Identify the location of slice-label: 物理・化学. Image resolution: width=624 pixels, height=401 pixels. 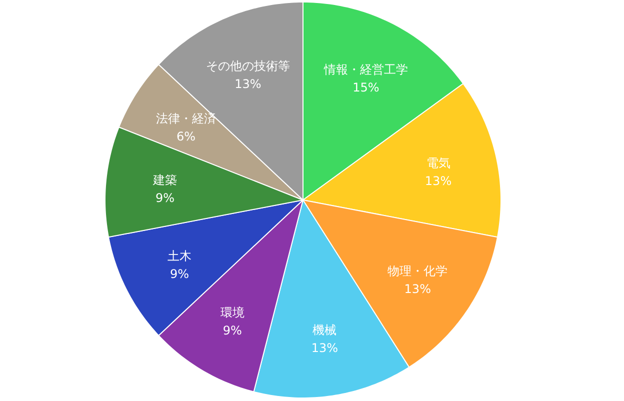
(418, 271).